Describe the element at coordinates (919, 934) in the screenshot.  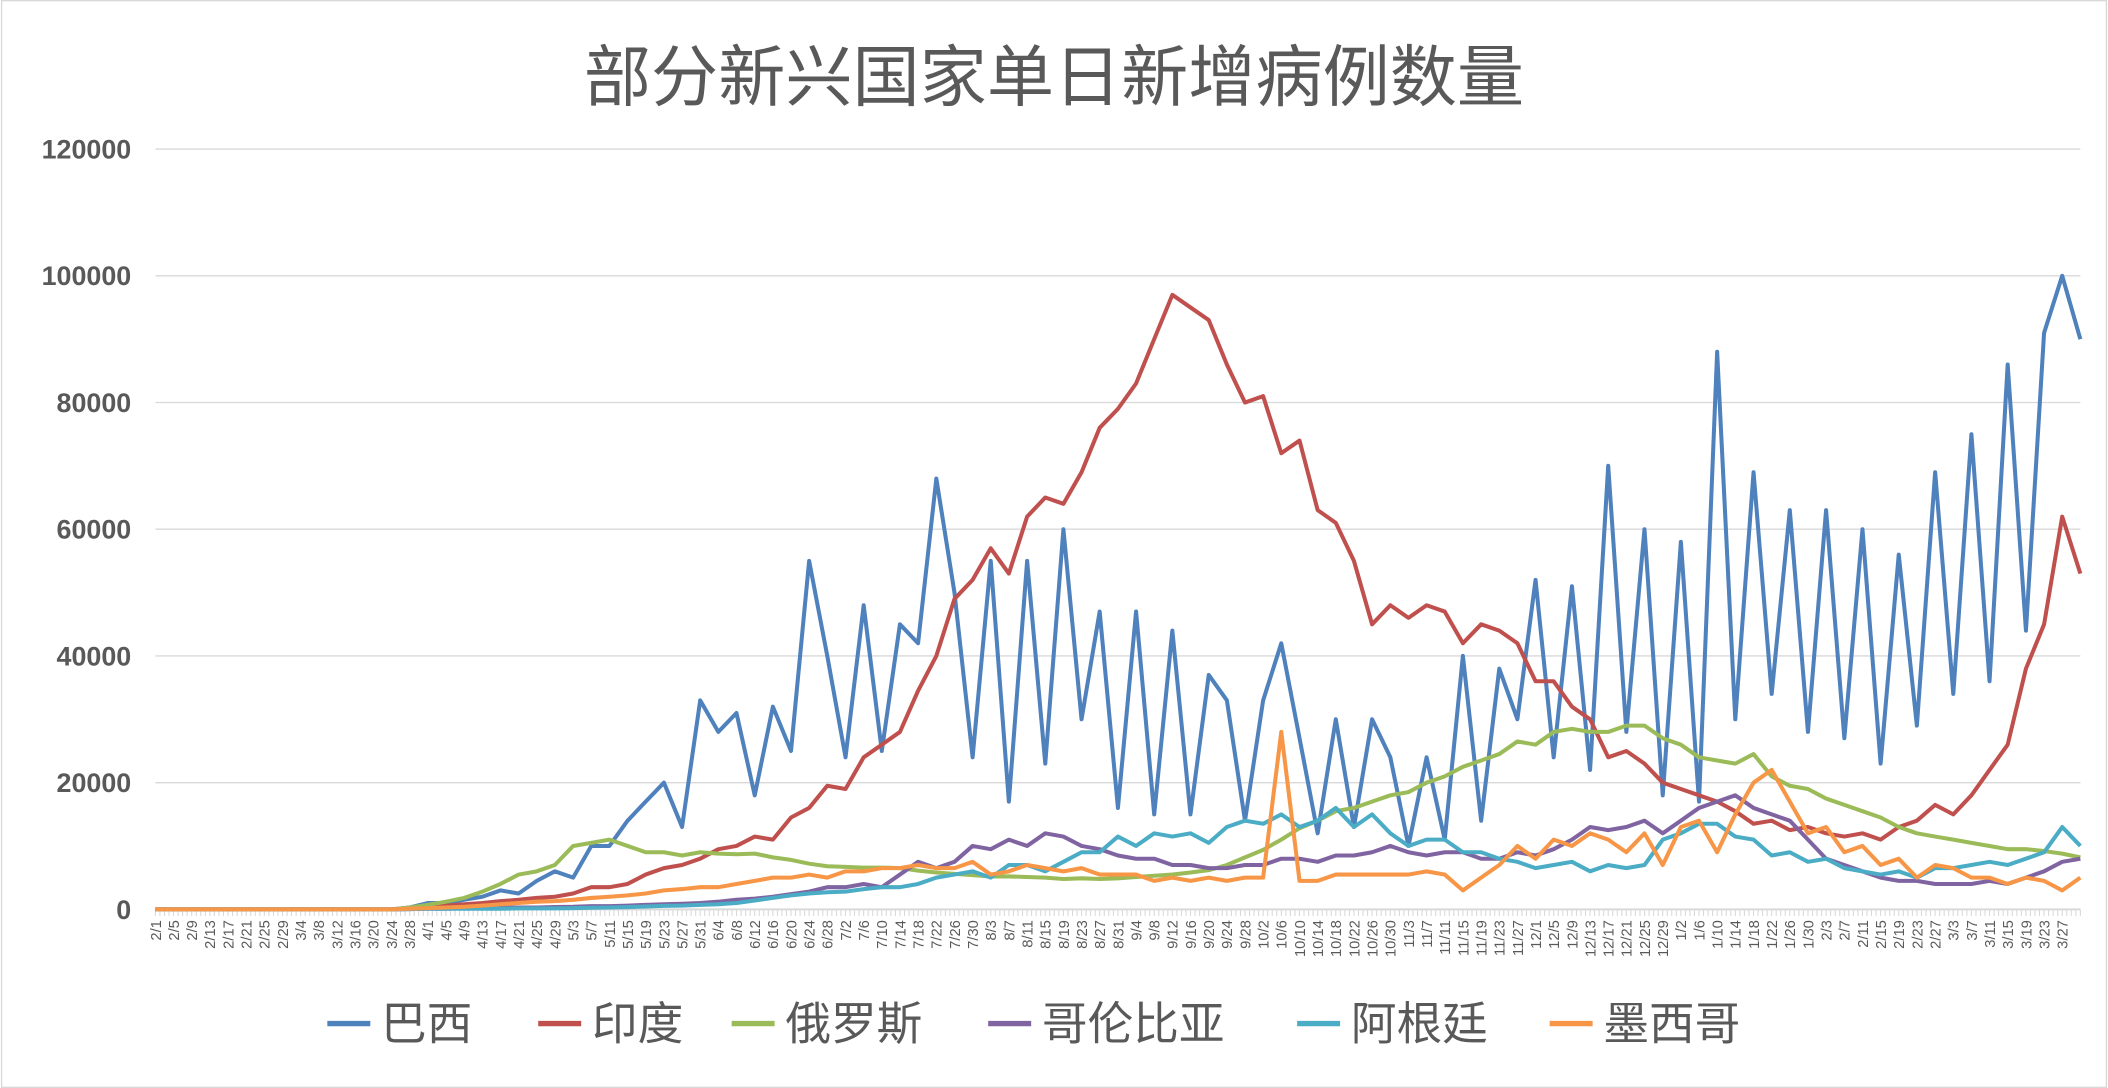
I see `x-tick-label: 7/18` at that location.